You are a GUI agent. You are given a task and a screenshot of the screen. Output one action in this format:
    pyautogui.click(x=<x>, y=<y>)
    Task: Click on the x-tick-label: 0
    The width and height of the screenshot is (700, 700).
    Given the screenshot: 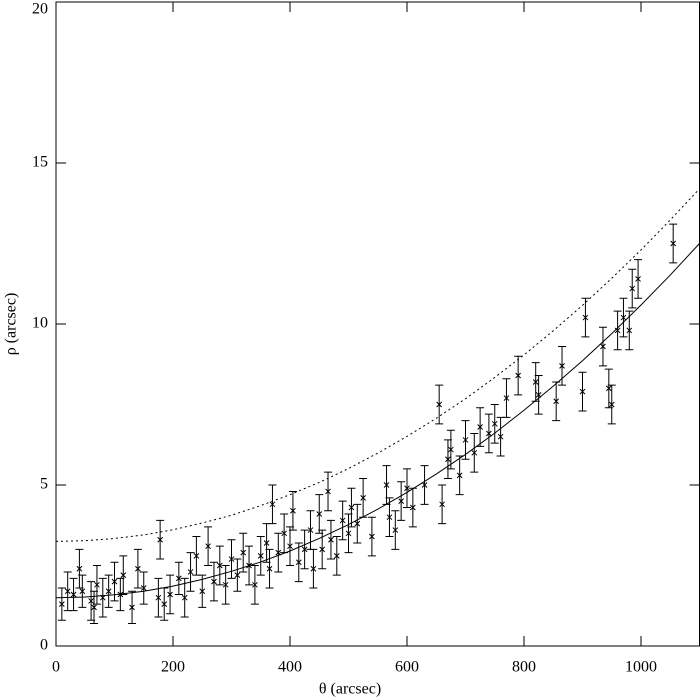 What is the action you would take?
    pyautogui.click(x=56, y=667)
    